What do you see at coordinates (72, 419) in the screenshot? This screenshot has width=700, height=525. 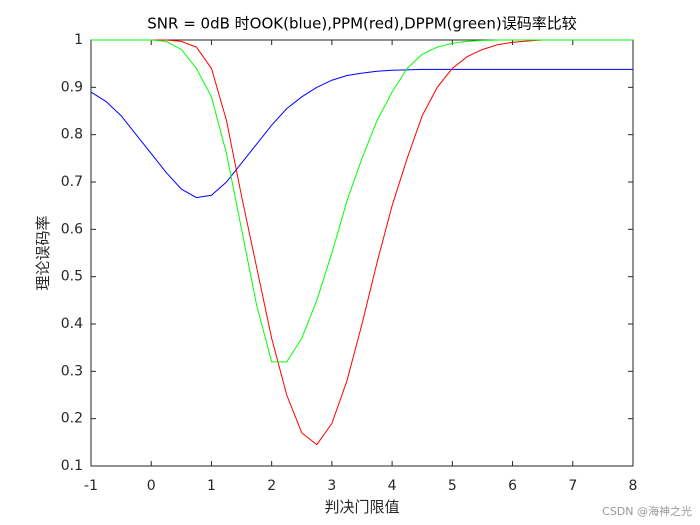 I see `y-tick-label: 0.2` at bounding box center [72, 419].